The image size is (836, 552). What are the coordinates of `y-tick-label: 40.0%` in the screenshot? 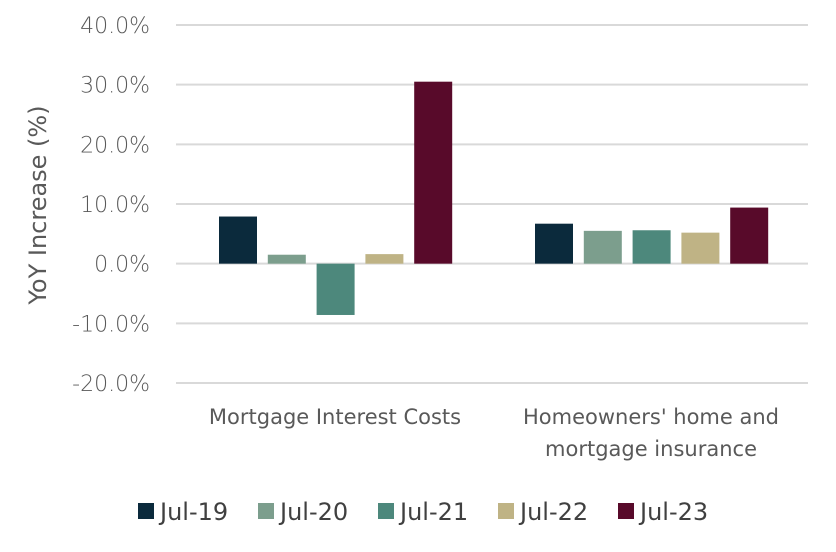 It's located at (115, 26).